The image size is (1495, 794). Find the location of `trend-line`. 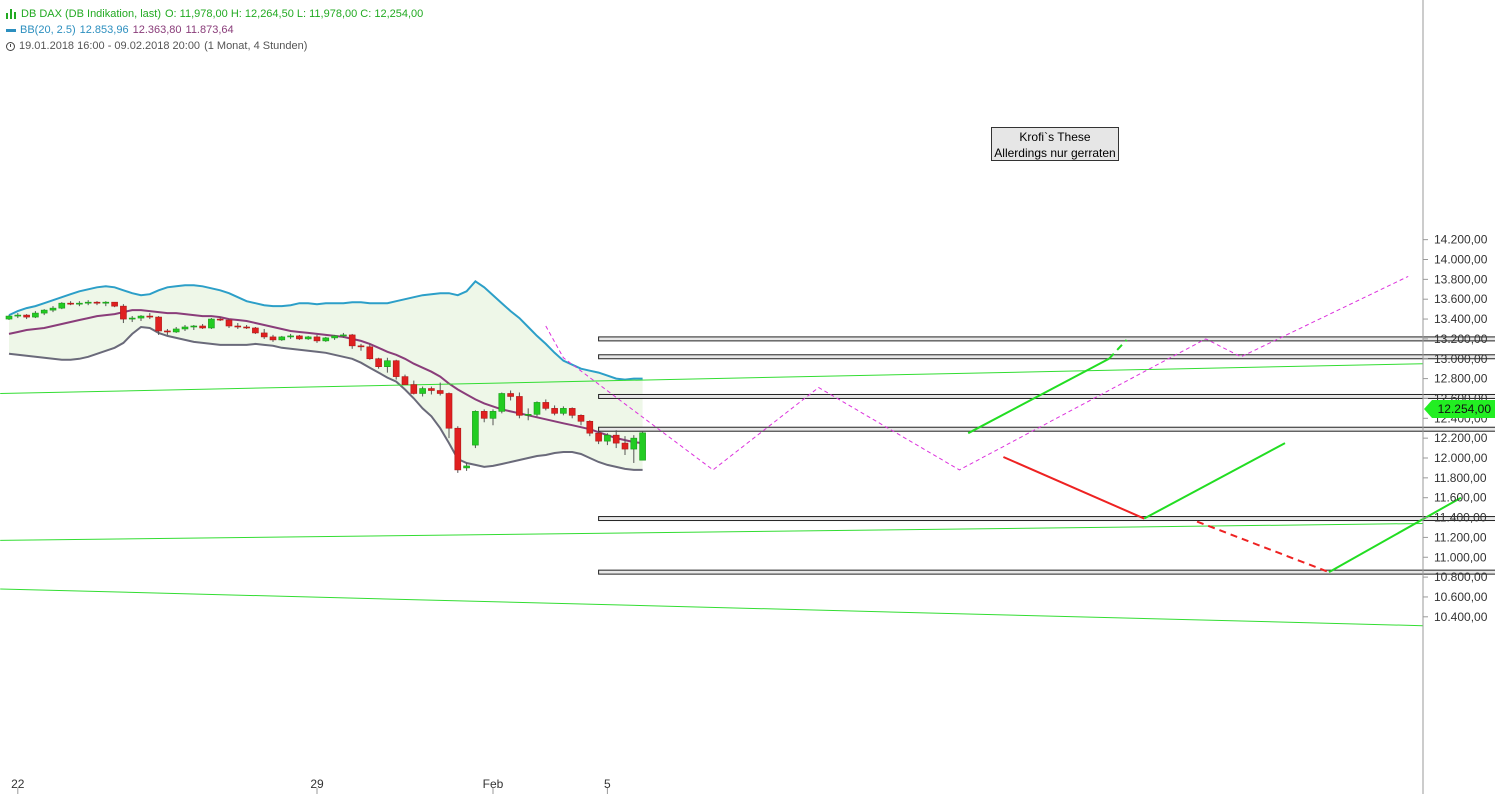

trend-line is located at coordinates (712, 378).